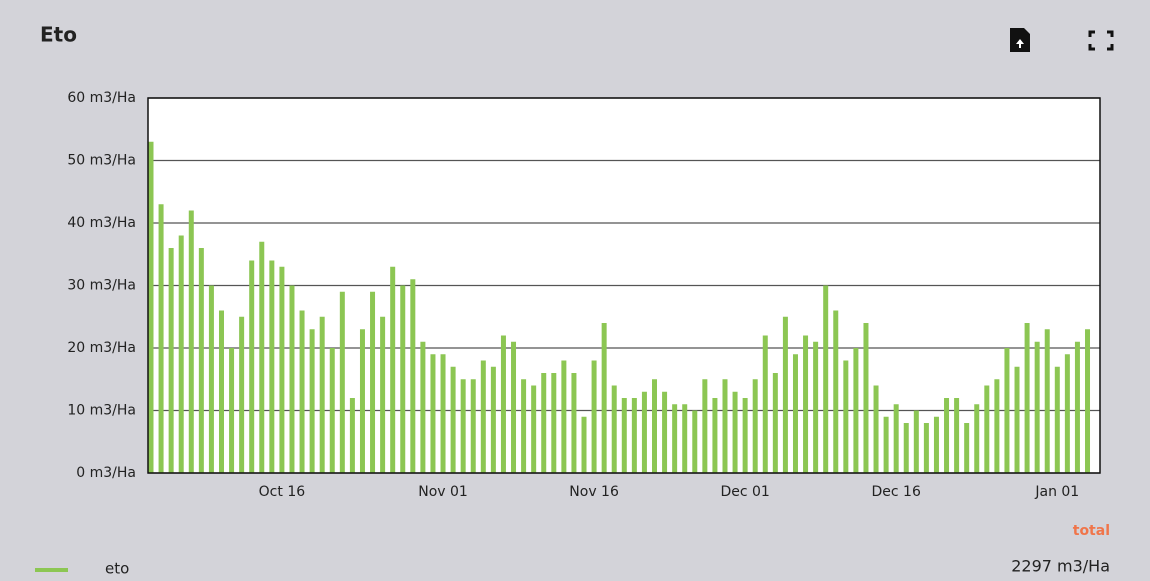 The width and height of the screenshot is (1150, 581). Describe the element at coordinates (1101, 40) in the screenshot. I see `fullscreen-icon` at that location.